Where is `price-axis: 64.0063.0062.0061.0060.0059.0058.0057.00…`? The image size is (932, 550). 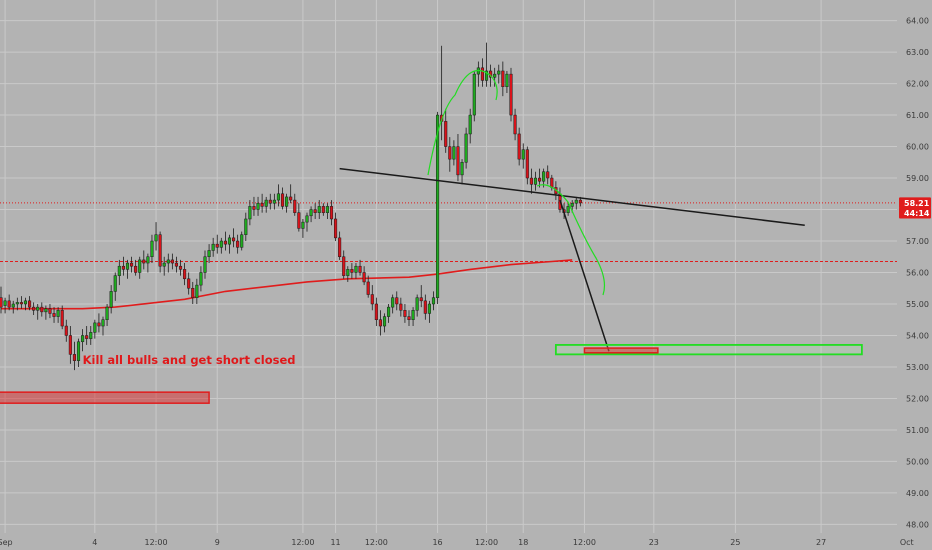
price-axis: 64.0063.0062.0061.0060.0059.0058.0057.00… is located at coordinates (914, 275).